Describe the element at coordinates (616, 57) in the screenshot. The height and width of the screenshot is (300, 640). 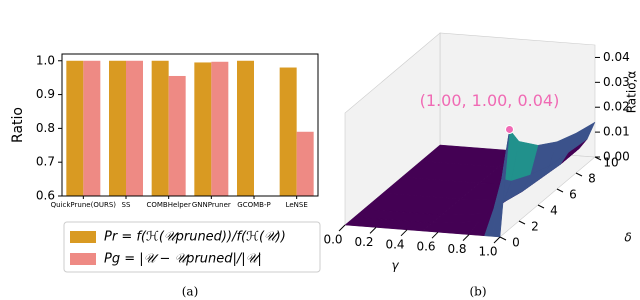
I see `z-tick-label: 0.04` at that location.